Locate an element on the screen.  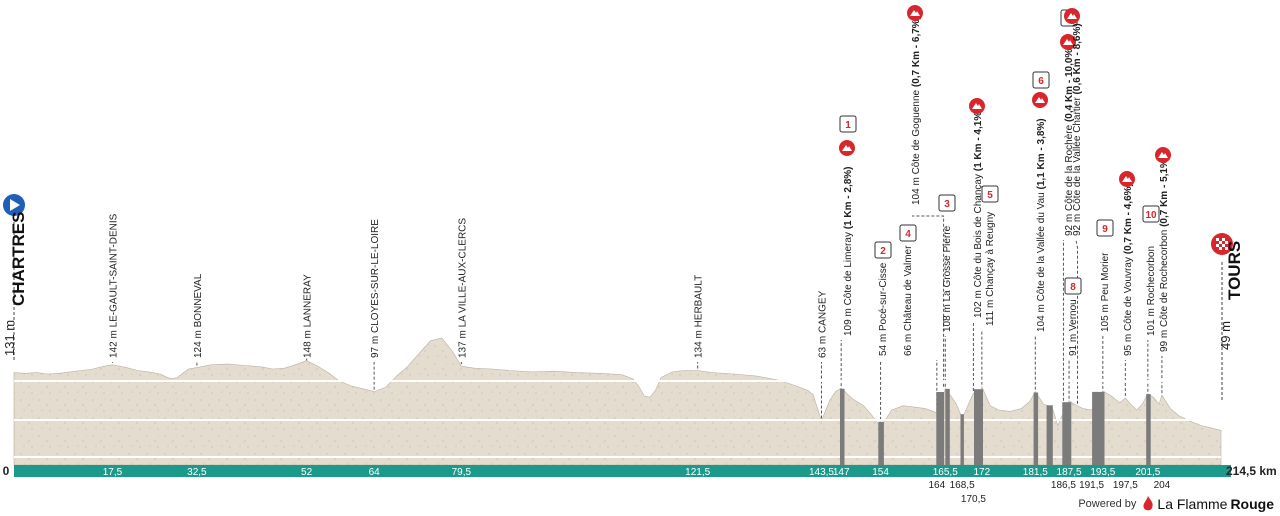
km-below-label: 191,5 is located at coordinates (1091, 485).